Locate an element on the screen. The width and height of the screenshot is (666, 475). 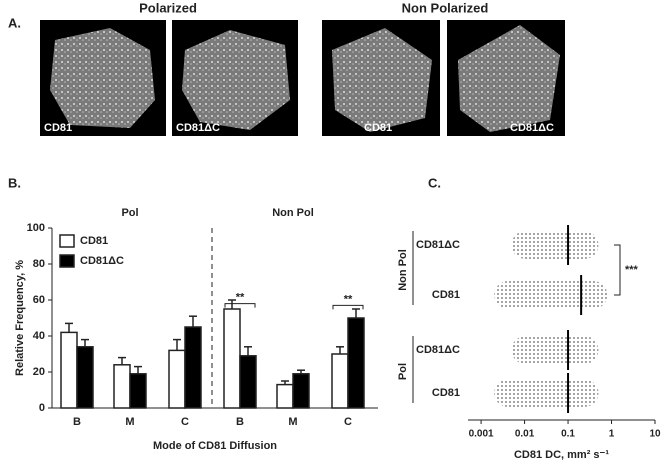
significance-label: *** is located at coordinates (632, 270).